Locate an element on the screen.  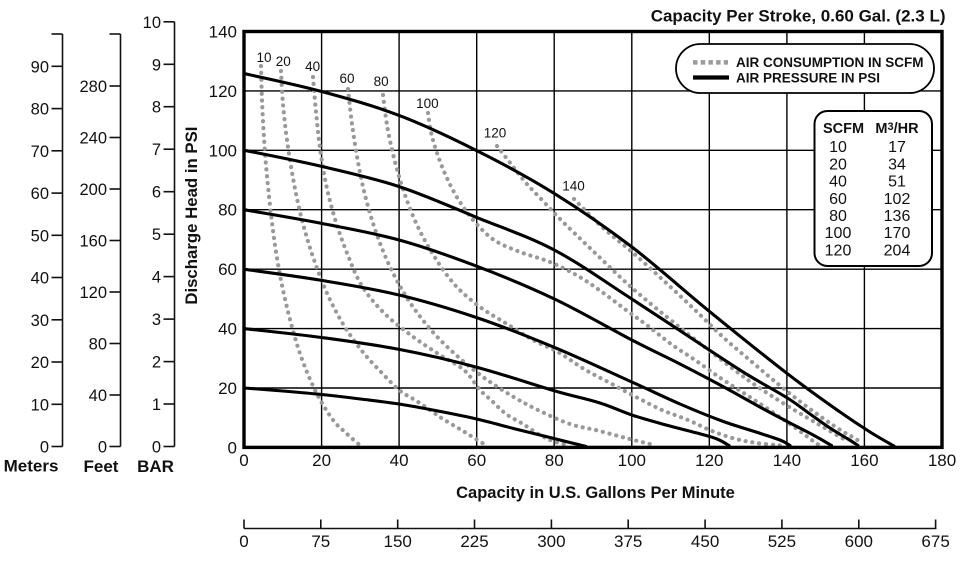
svg-text: 525 is located at coordinates (782, 541).